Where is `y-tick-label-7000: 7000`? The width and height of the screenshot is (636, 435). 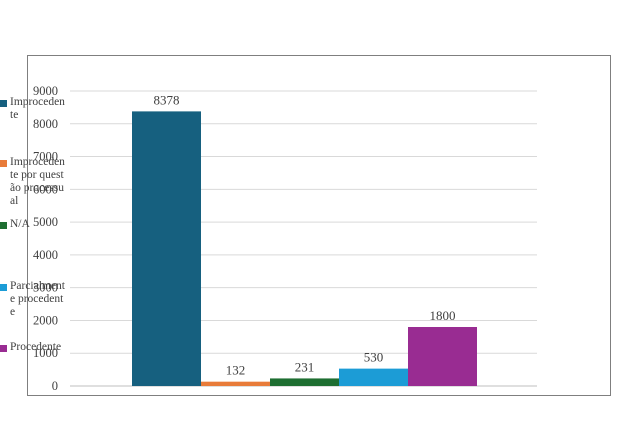
y-tick-label-7000: 7000 is located at coordinates (45, 157).